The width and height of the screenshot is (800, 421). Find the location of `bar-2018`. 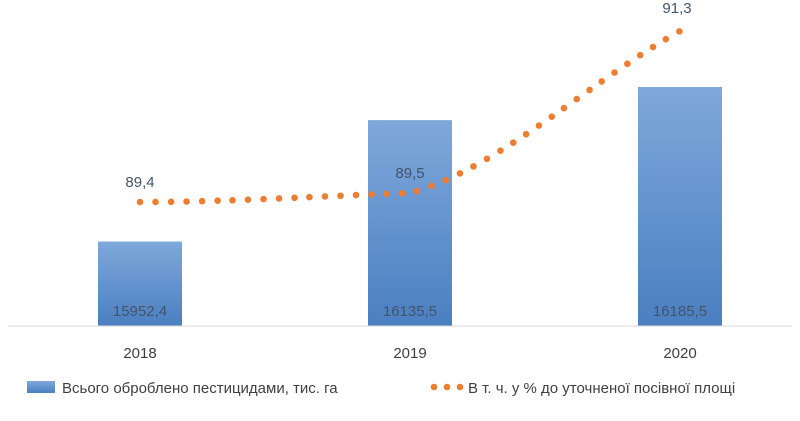

bar-2018 is located at coordinates (140, 283).